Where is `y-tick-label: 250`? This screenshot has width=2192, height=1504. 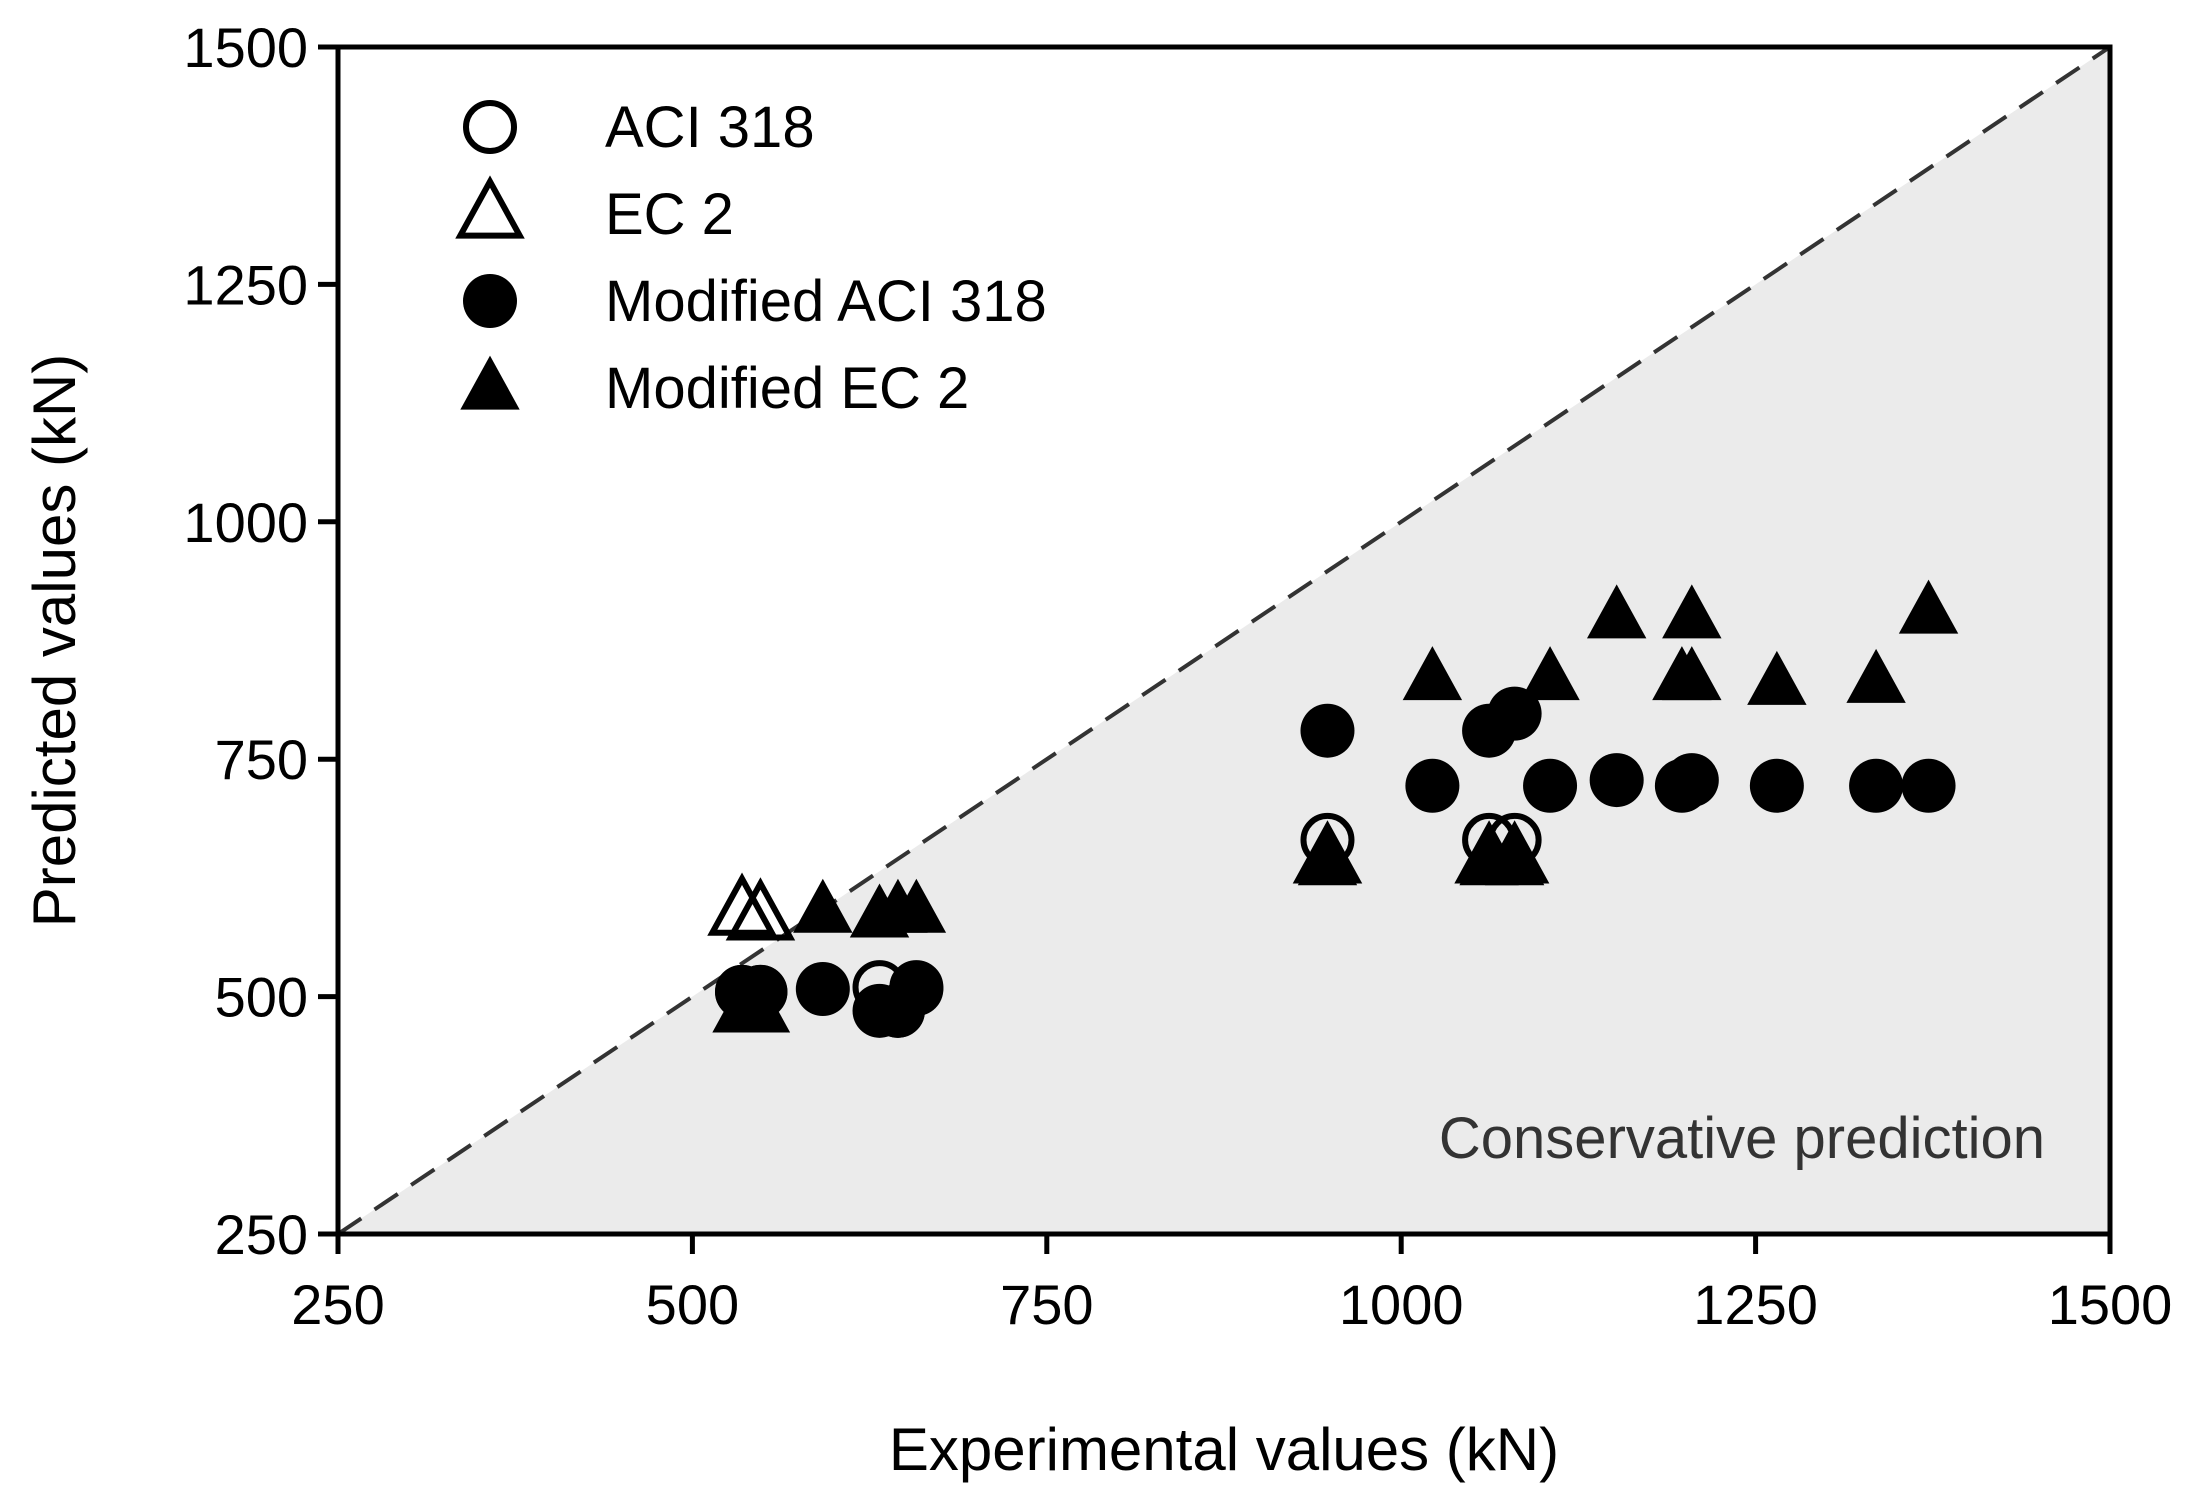
y-tick-label: 250 is located at coordinates (261, 1234).